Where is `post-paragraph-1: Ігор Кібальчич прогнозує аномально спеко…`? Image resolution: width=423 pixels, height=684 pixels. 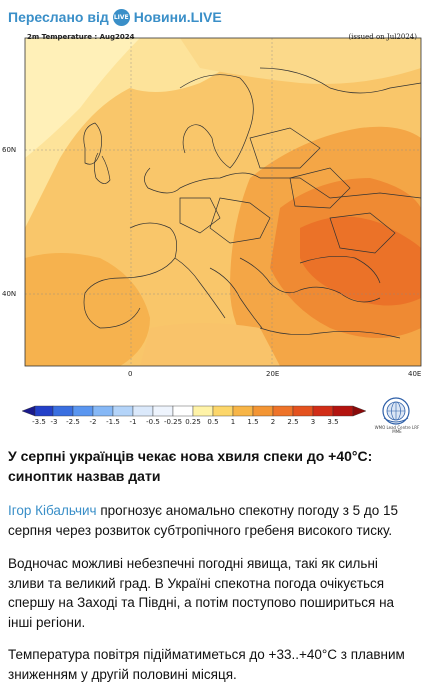
post-paragraph-1: Ігор Кібальчич прогнозує аномально спеко… is located at coordinates (210, 520).